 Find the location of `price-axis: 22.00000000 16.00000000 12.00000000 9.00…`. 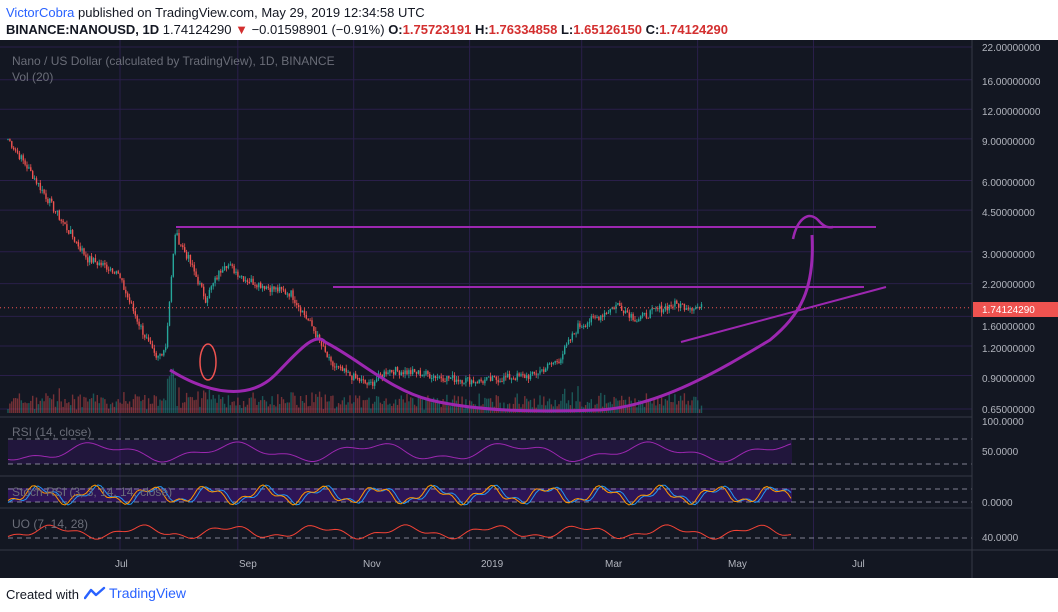

price-axis: 22.00000000 16.00000000 12.00000000 9.00… is located at coordinates (1015, 293).